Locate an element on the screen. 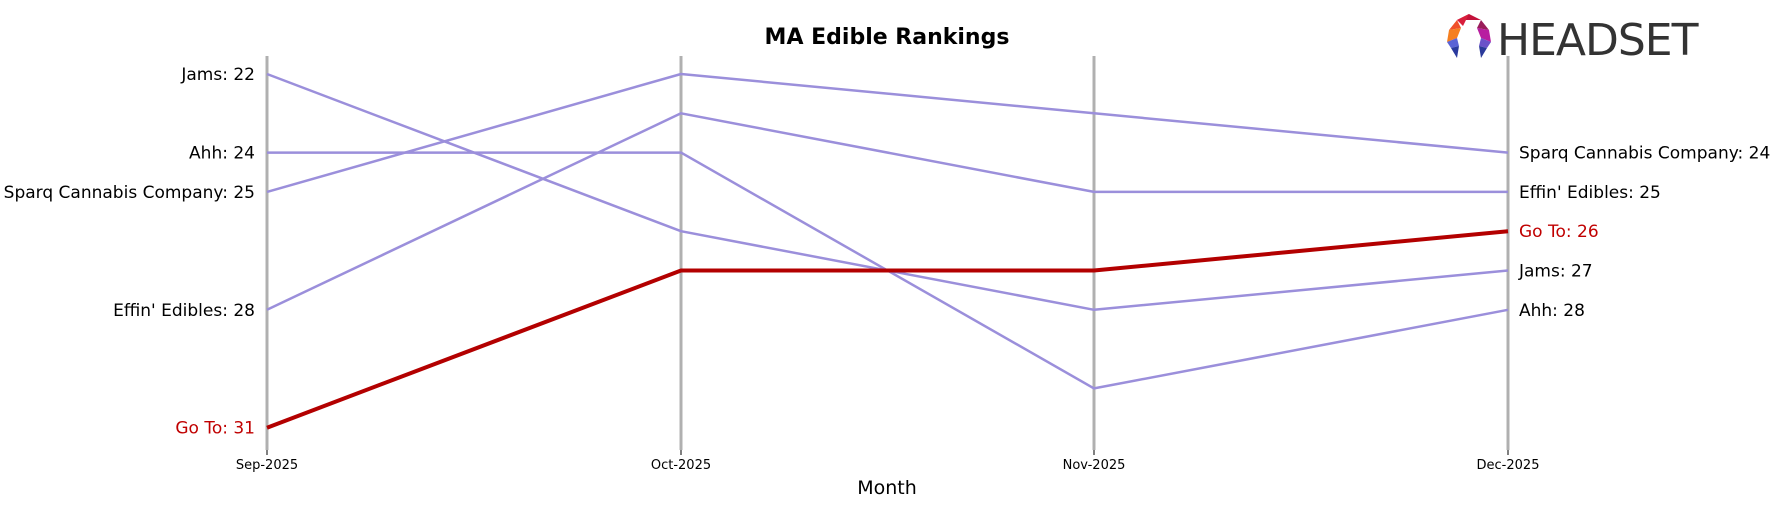 This screenshot has width=1773, height=507. headset-logo-text: HEADSET is located at coordinates (1598, 40).